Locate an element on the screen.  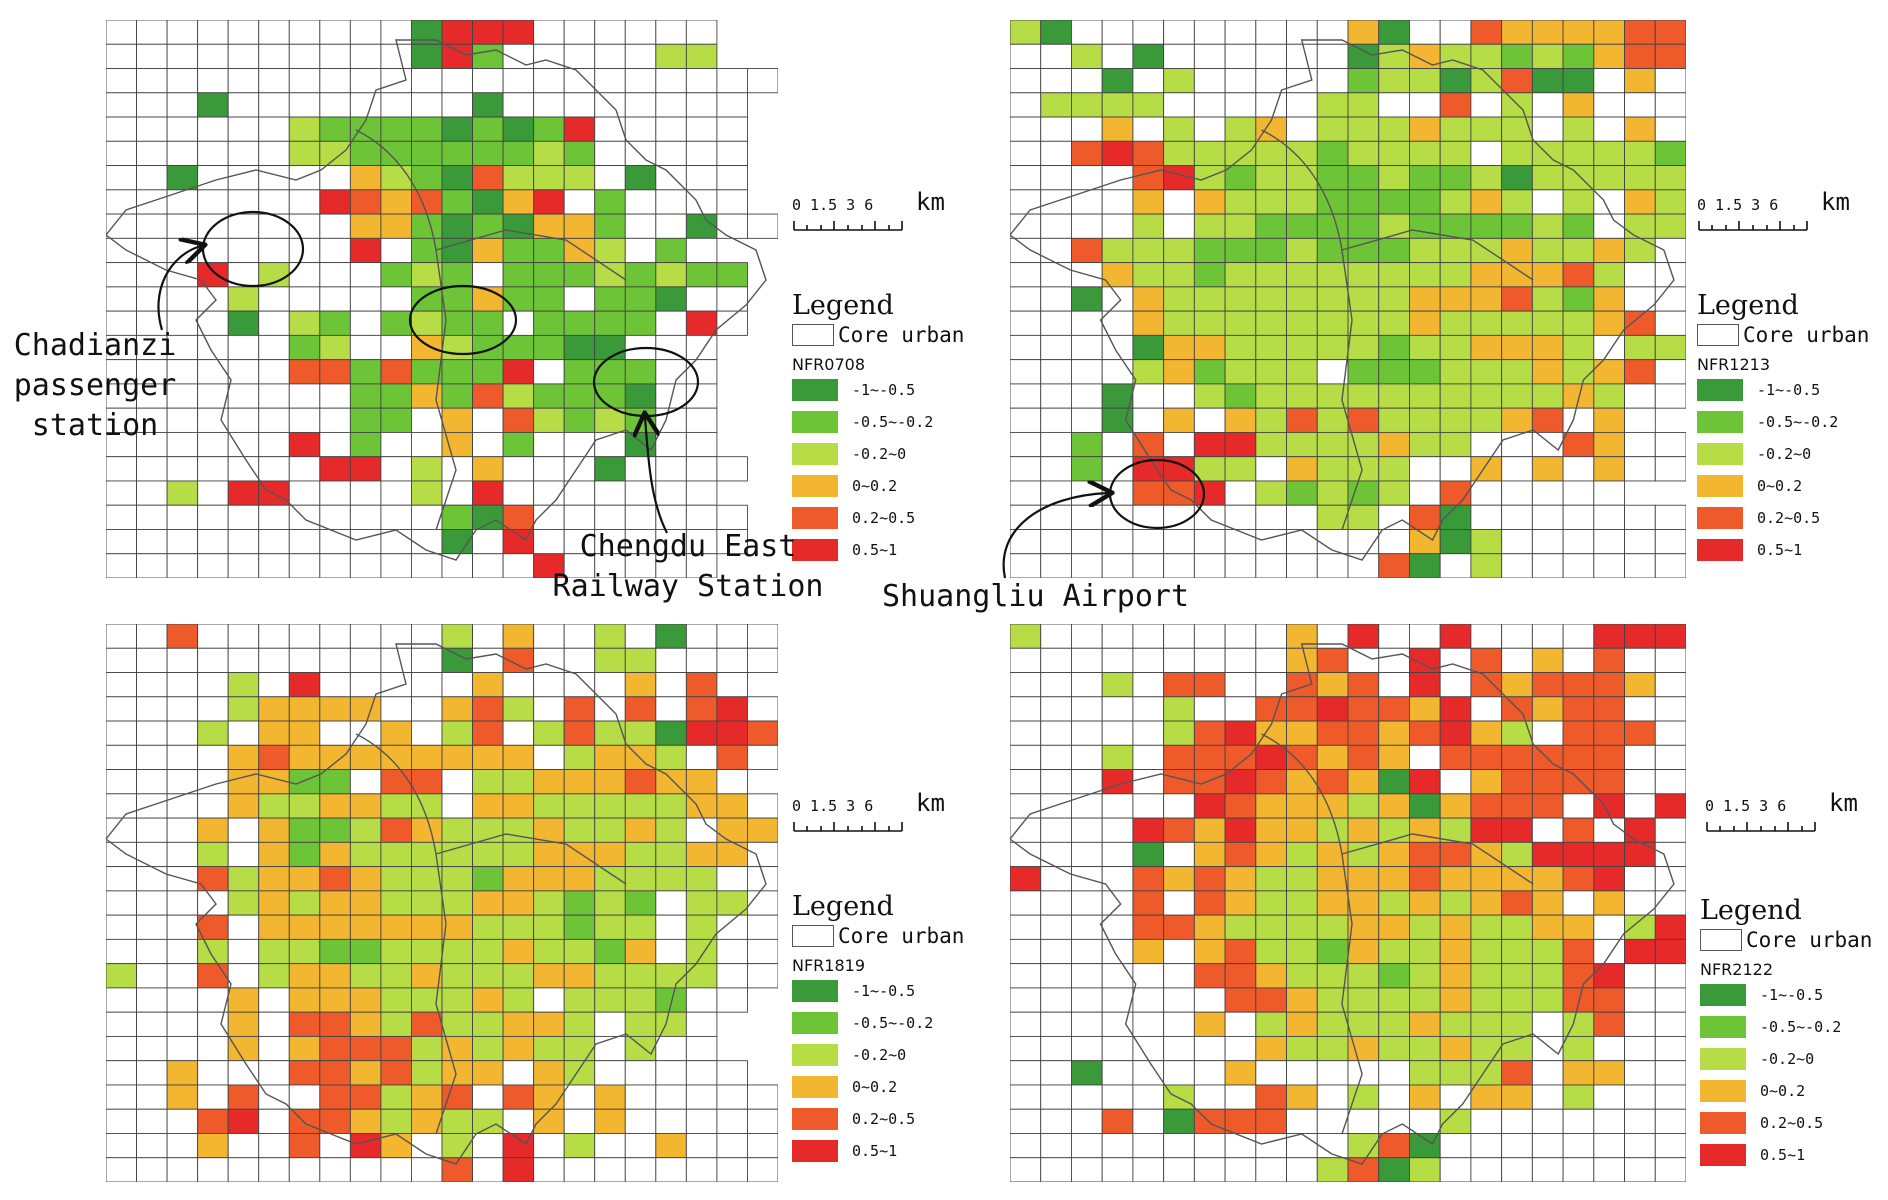
scale-bar: 0 1.5 3 6 km is located at coordinates (872, 212).